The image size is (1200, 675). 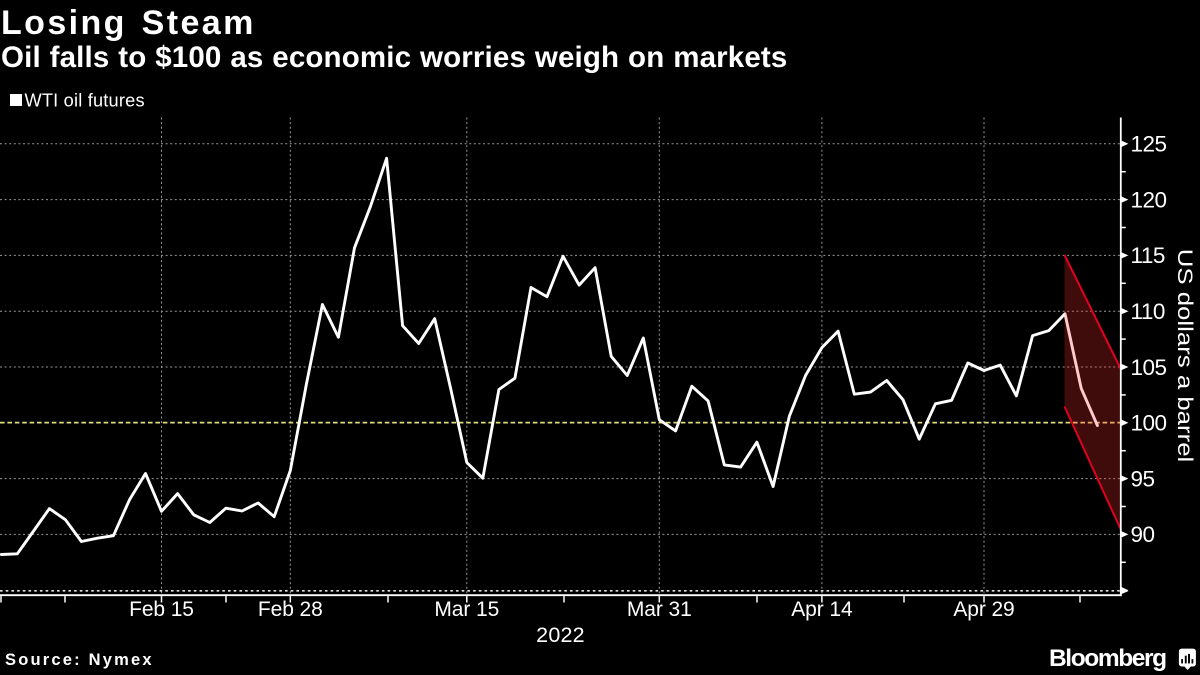 What do you see at coordinates (1143, 478) in the screenshot?
I see `svg-text: 95` at bounding box center [1143, 478].